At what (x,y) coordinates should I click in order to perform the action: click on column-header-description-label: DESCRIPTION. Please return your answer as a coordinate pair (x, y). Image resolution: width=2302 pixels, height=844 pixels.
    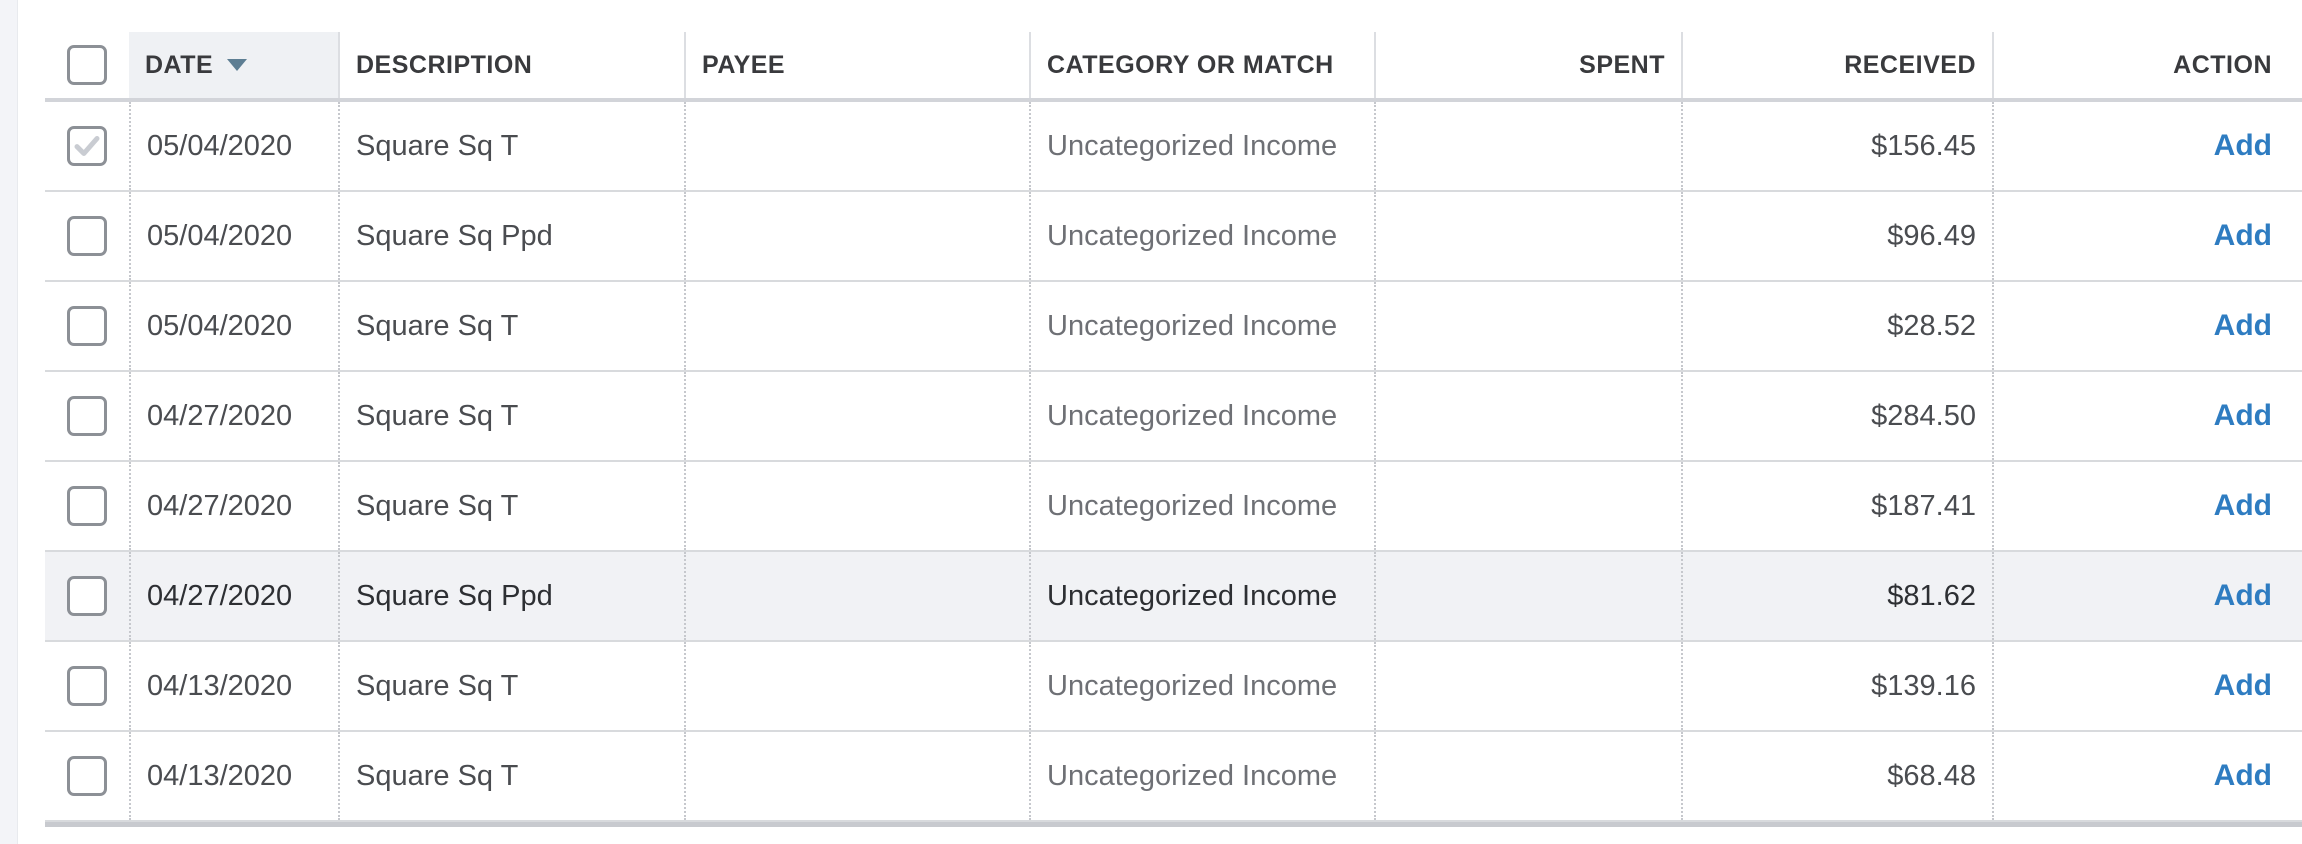
    Looking at the image, I should click on (444, 64).